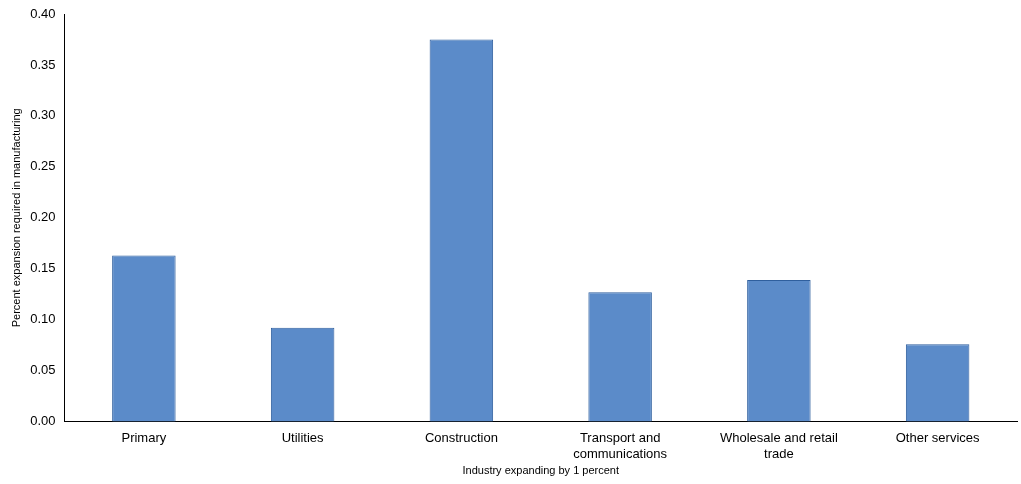  I want to click on x-tick-label: Utilities, so click(303, 437).